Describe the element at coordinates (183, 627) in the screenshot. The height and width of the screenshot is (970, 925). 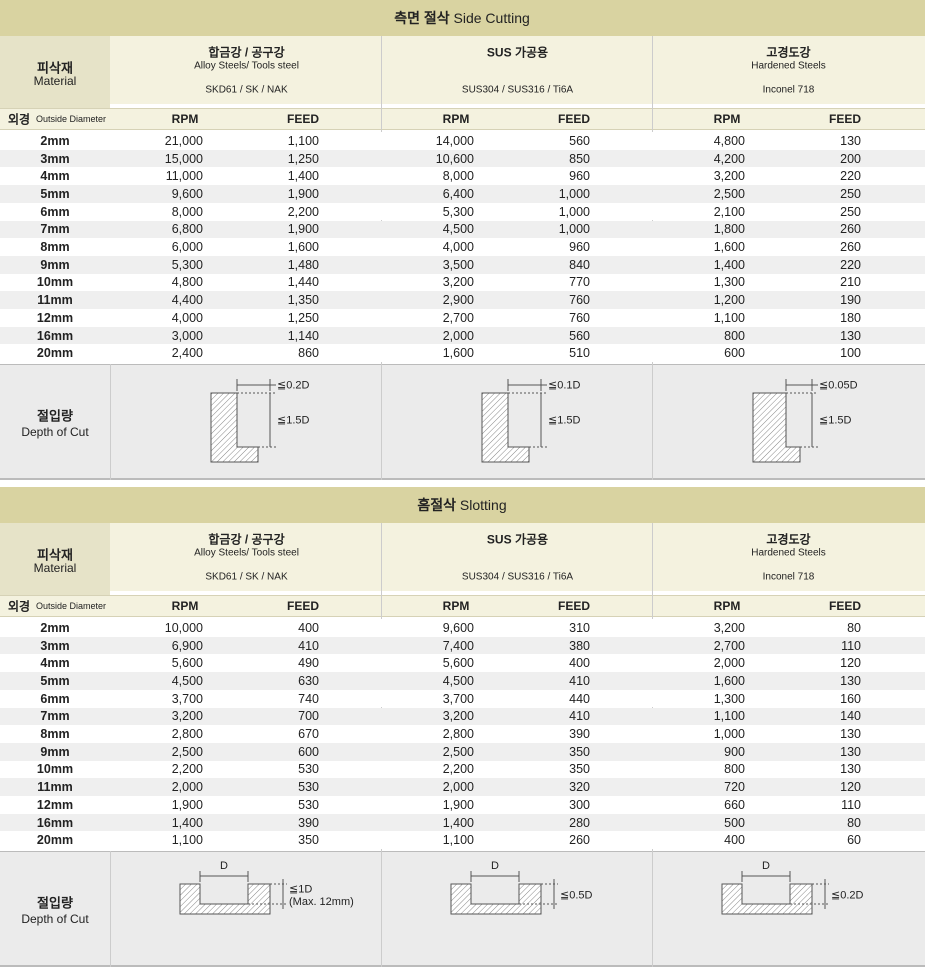
I see `rpm-value: 10,000` at that location.